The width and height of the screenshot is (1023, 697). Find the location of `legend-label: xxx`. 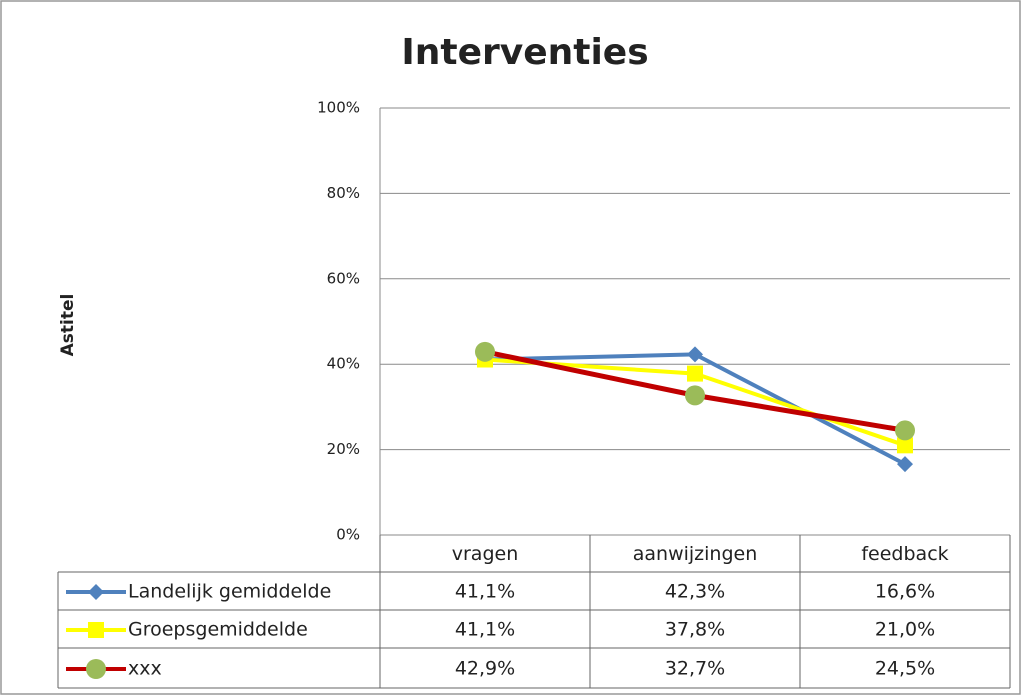

legend-label: xxx is located at coordinates (145, 669).